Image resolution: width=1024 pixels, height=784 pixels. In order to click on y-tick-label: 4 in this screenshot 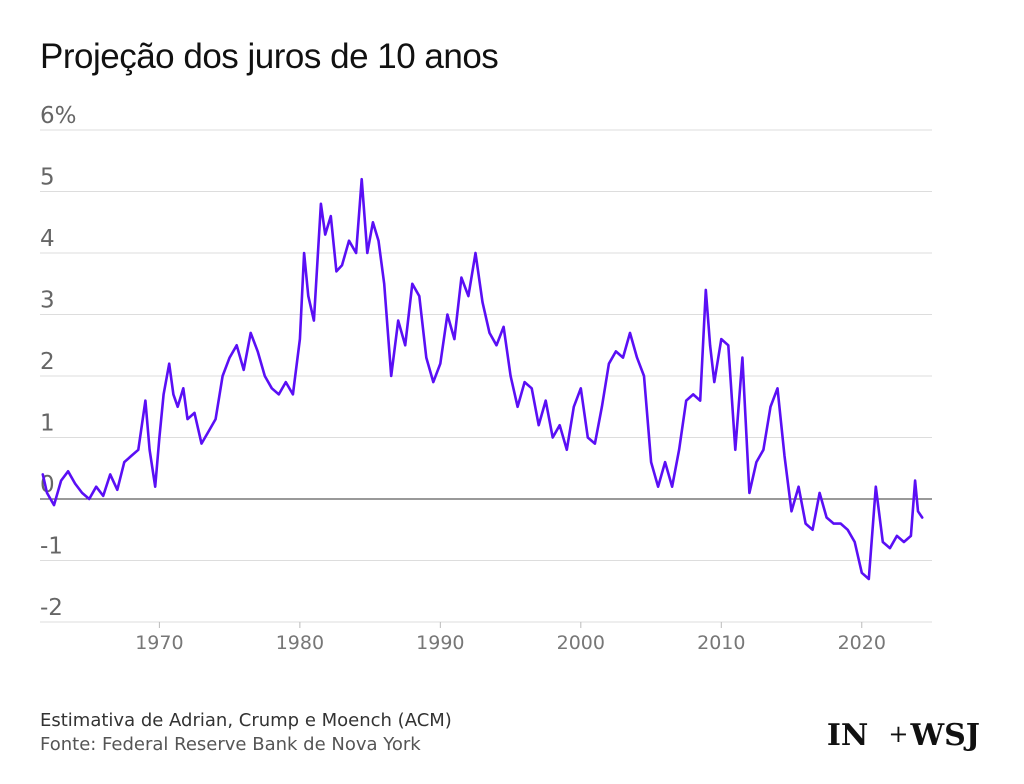, I will do `click(47, 239)`.